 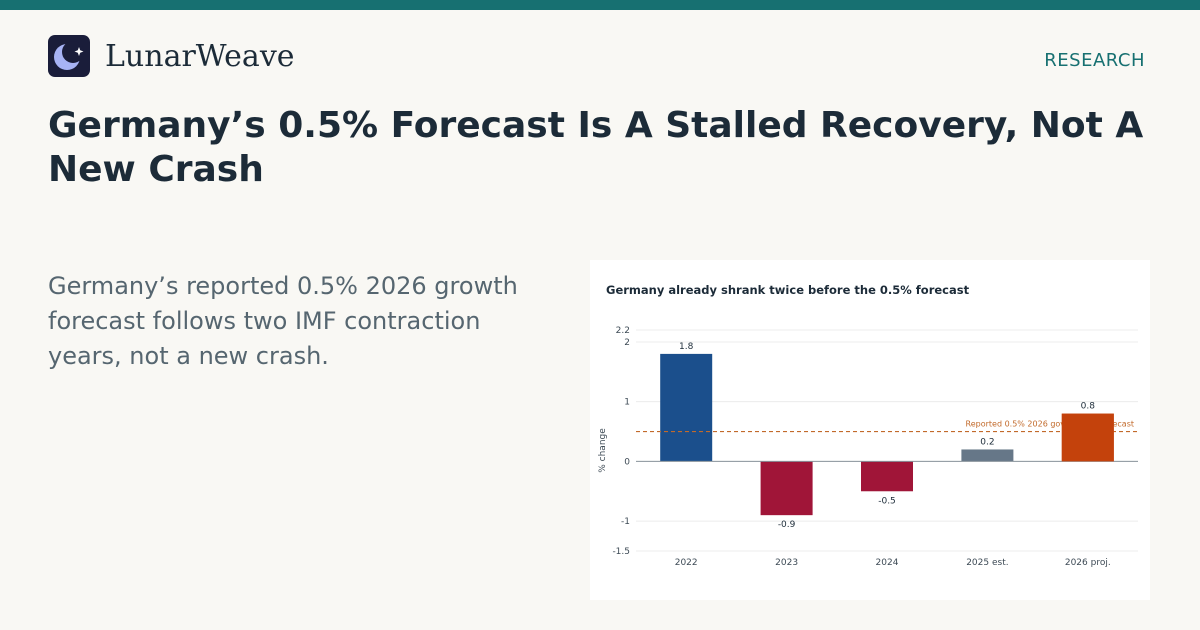 I want to click on data-label: -0.9, so click(x=787, y=525).